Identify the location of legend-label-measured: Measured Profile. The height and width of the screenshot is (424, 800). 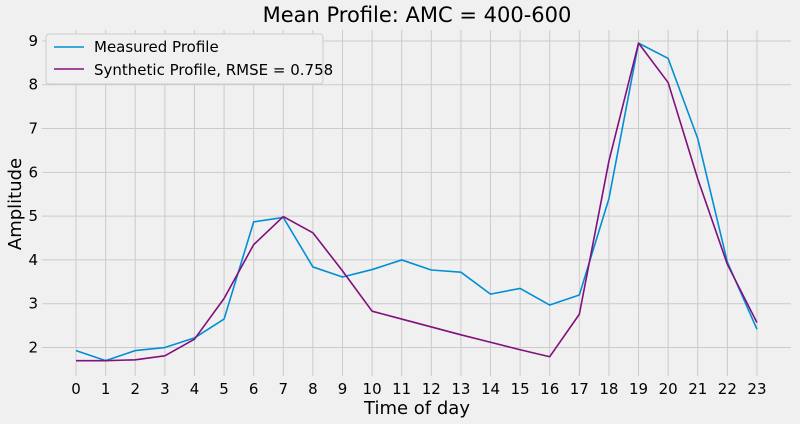
(156, 47).